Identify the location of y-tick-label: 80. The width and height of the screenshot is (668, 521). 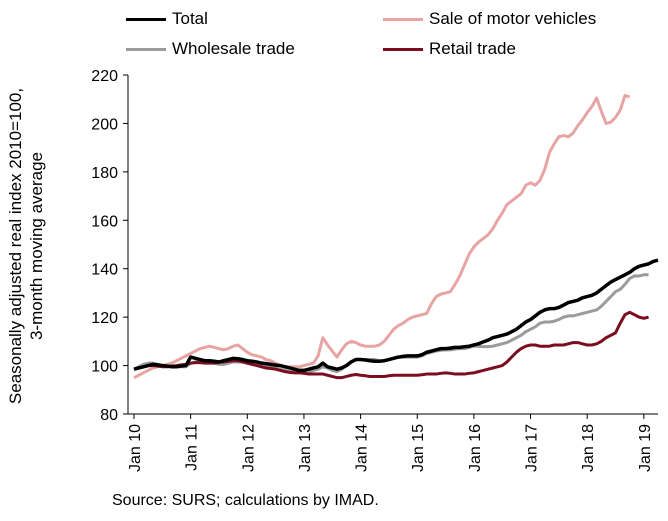
(109, 415).